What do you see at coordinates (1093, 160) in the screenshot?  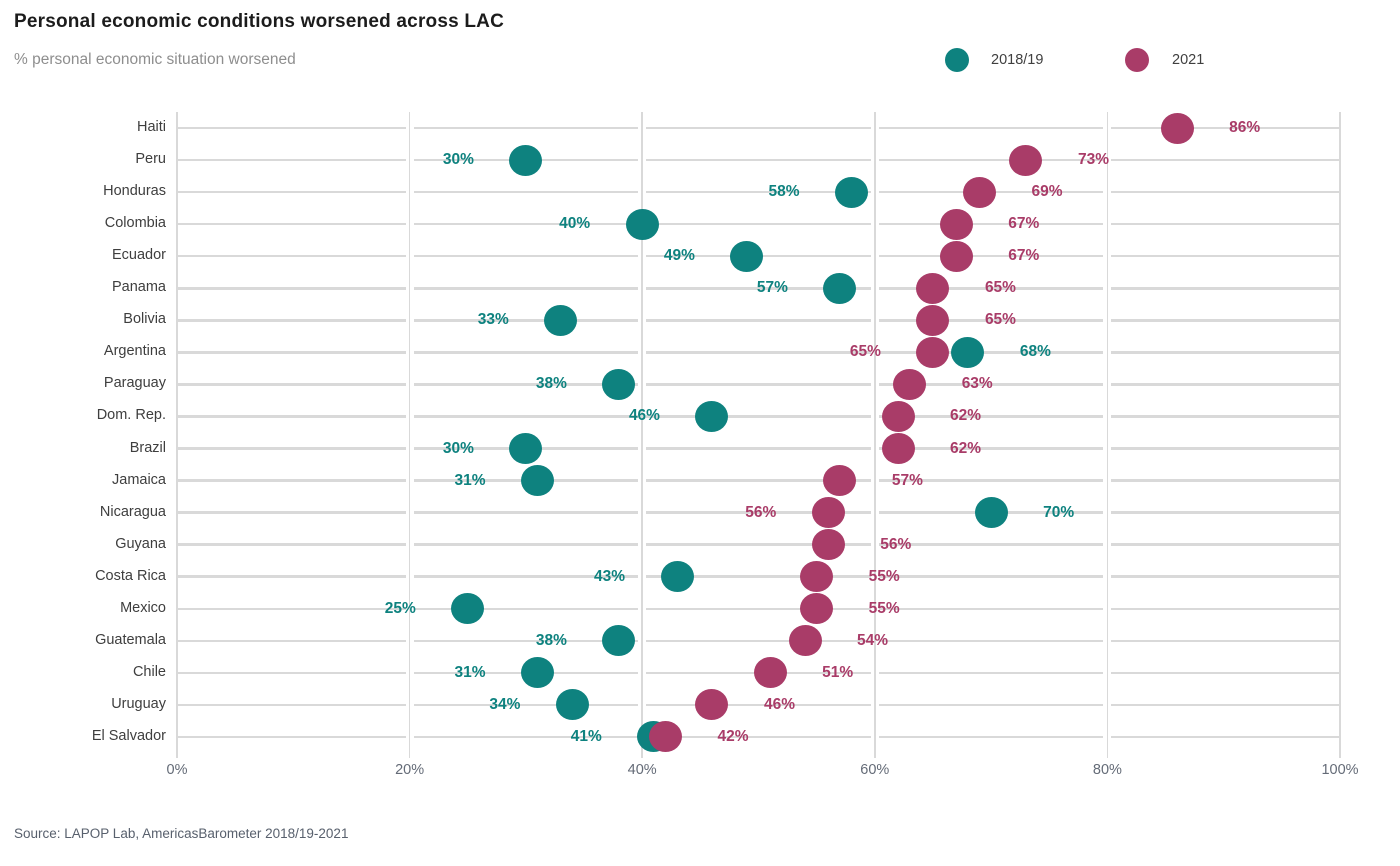 I see `value-label-2021: 73%` at bounding box center [1093, 160].